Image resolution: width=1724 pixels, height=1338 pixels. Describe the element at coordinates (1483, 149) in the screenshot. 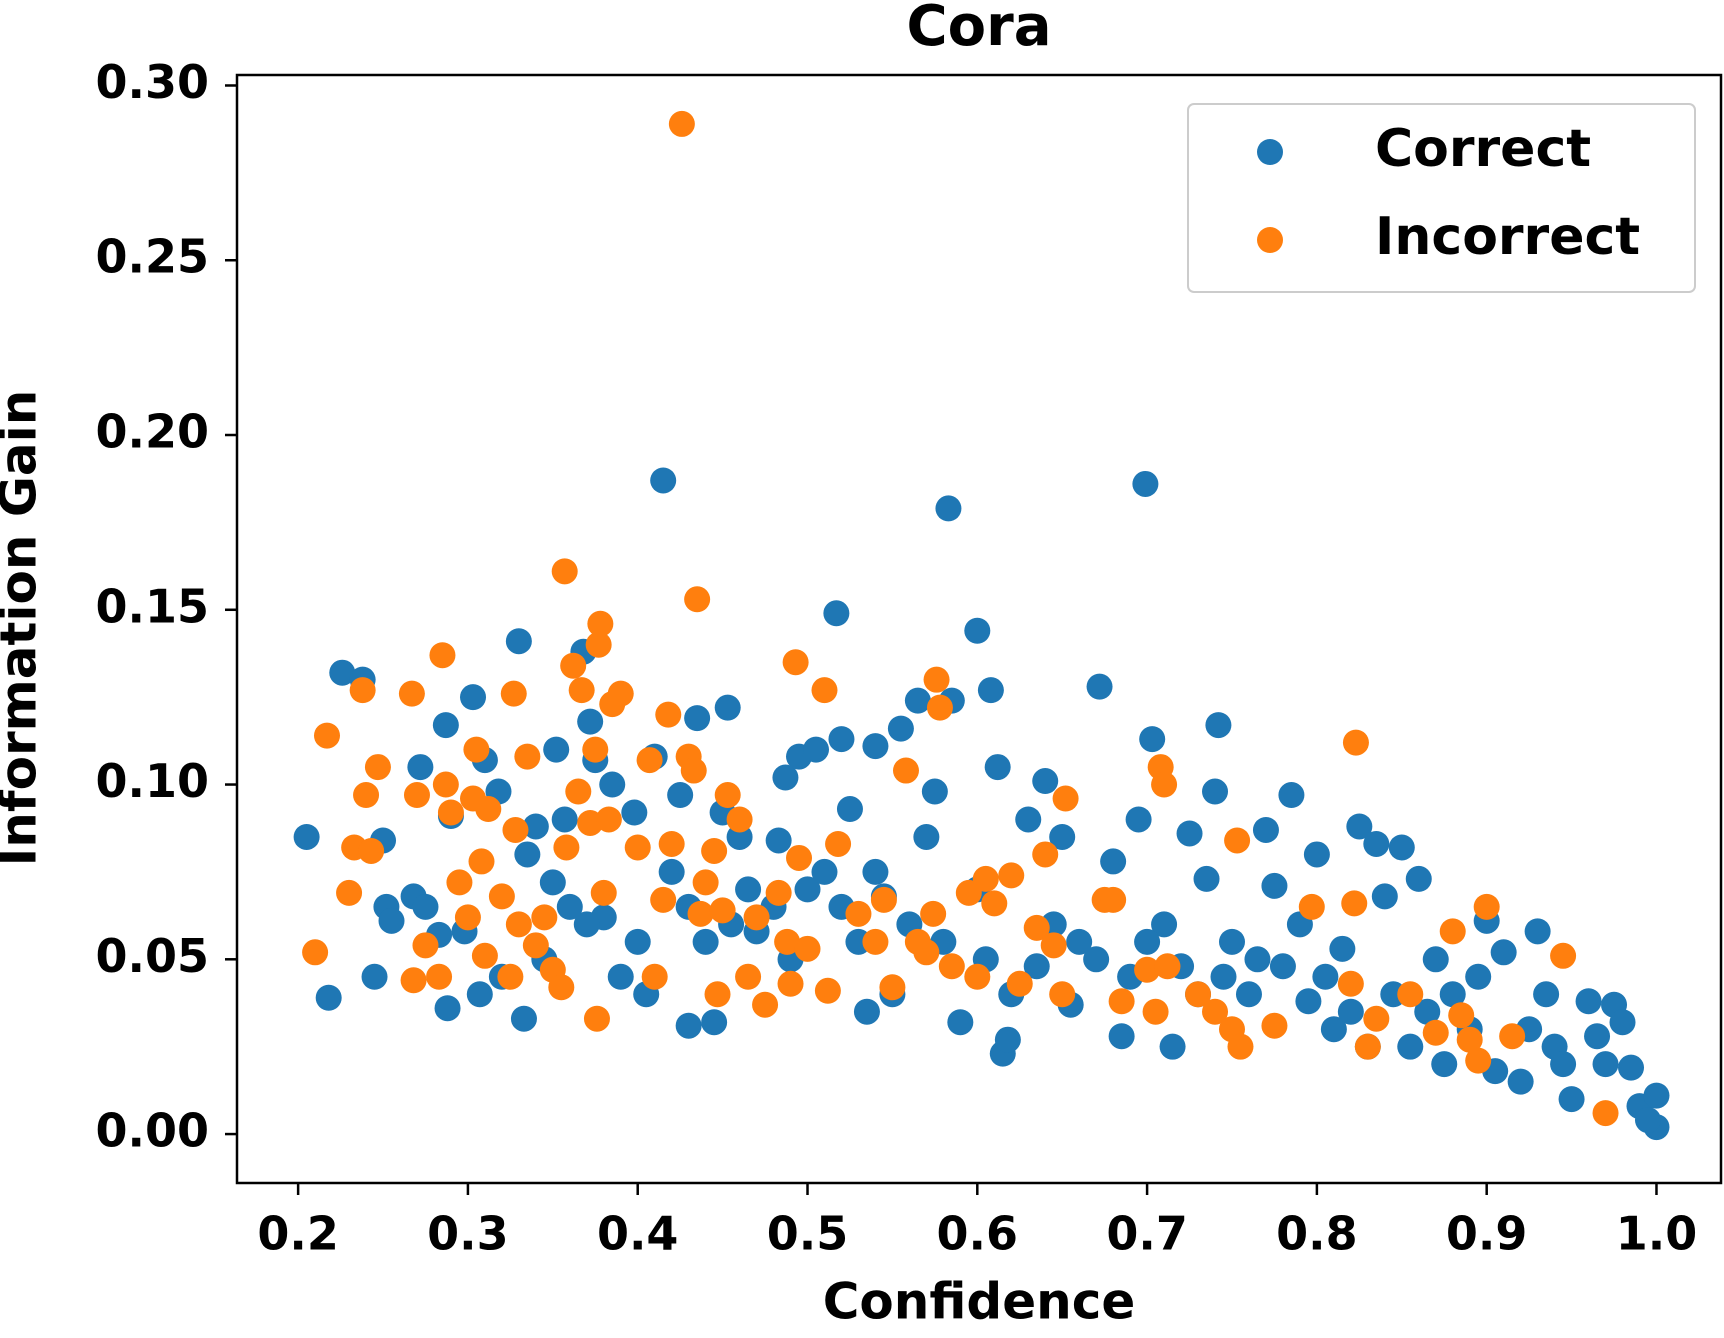

I see `legend-label: Correct` at that location.